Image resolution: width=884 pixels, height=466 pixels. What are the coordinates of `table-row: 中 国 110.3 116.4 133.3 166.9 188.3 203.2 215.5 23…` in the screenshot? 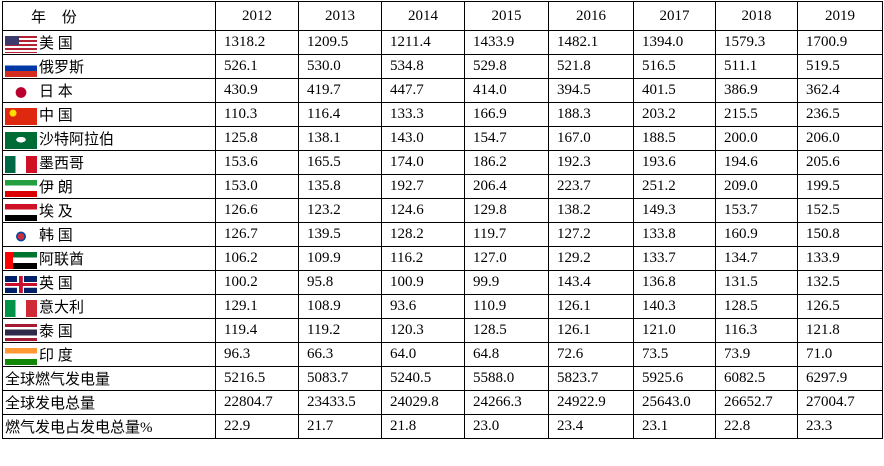 It's located at (442, 114).